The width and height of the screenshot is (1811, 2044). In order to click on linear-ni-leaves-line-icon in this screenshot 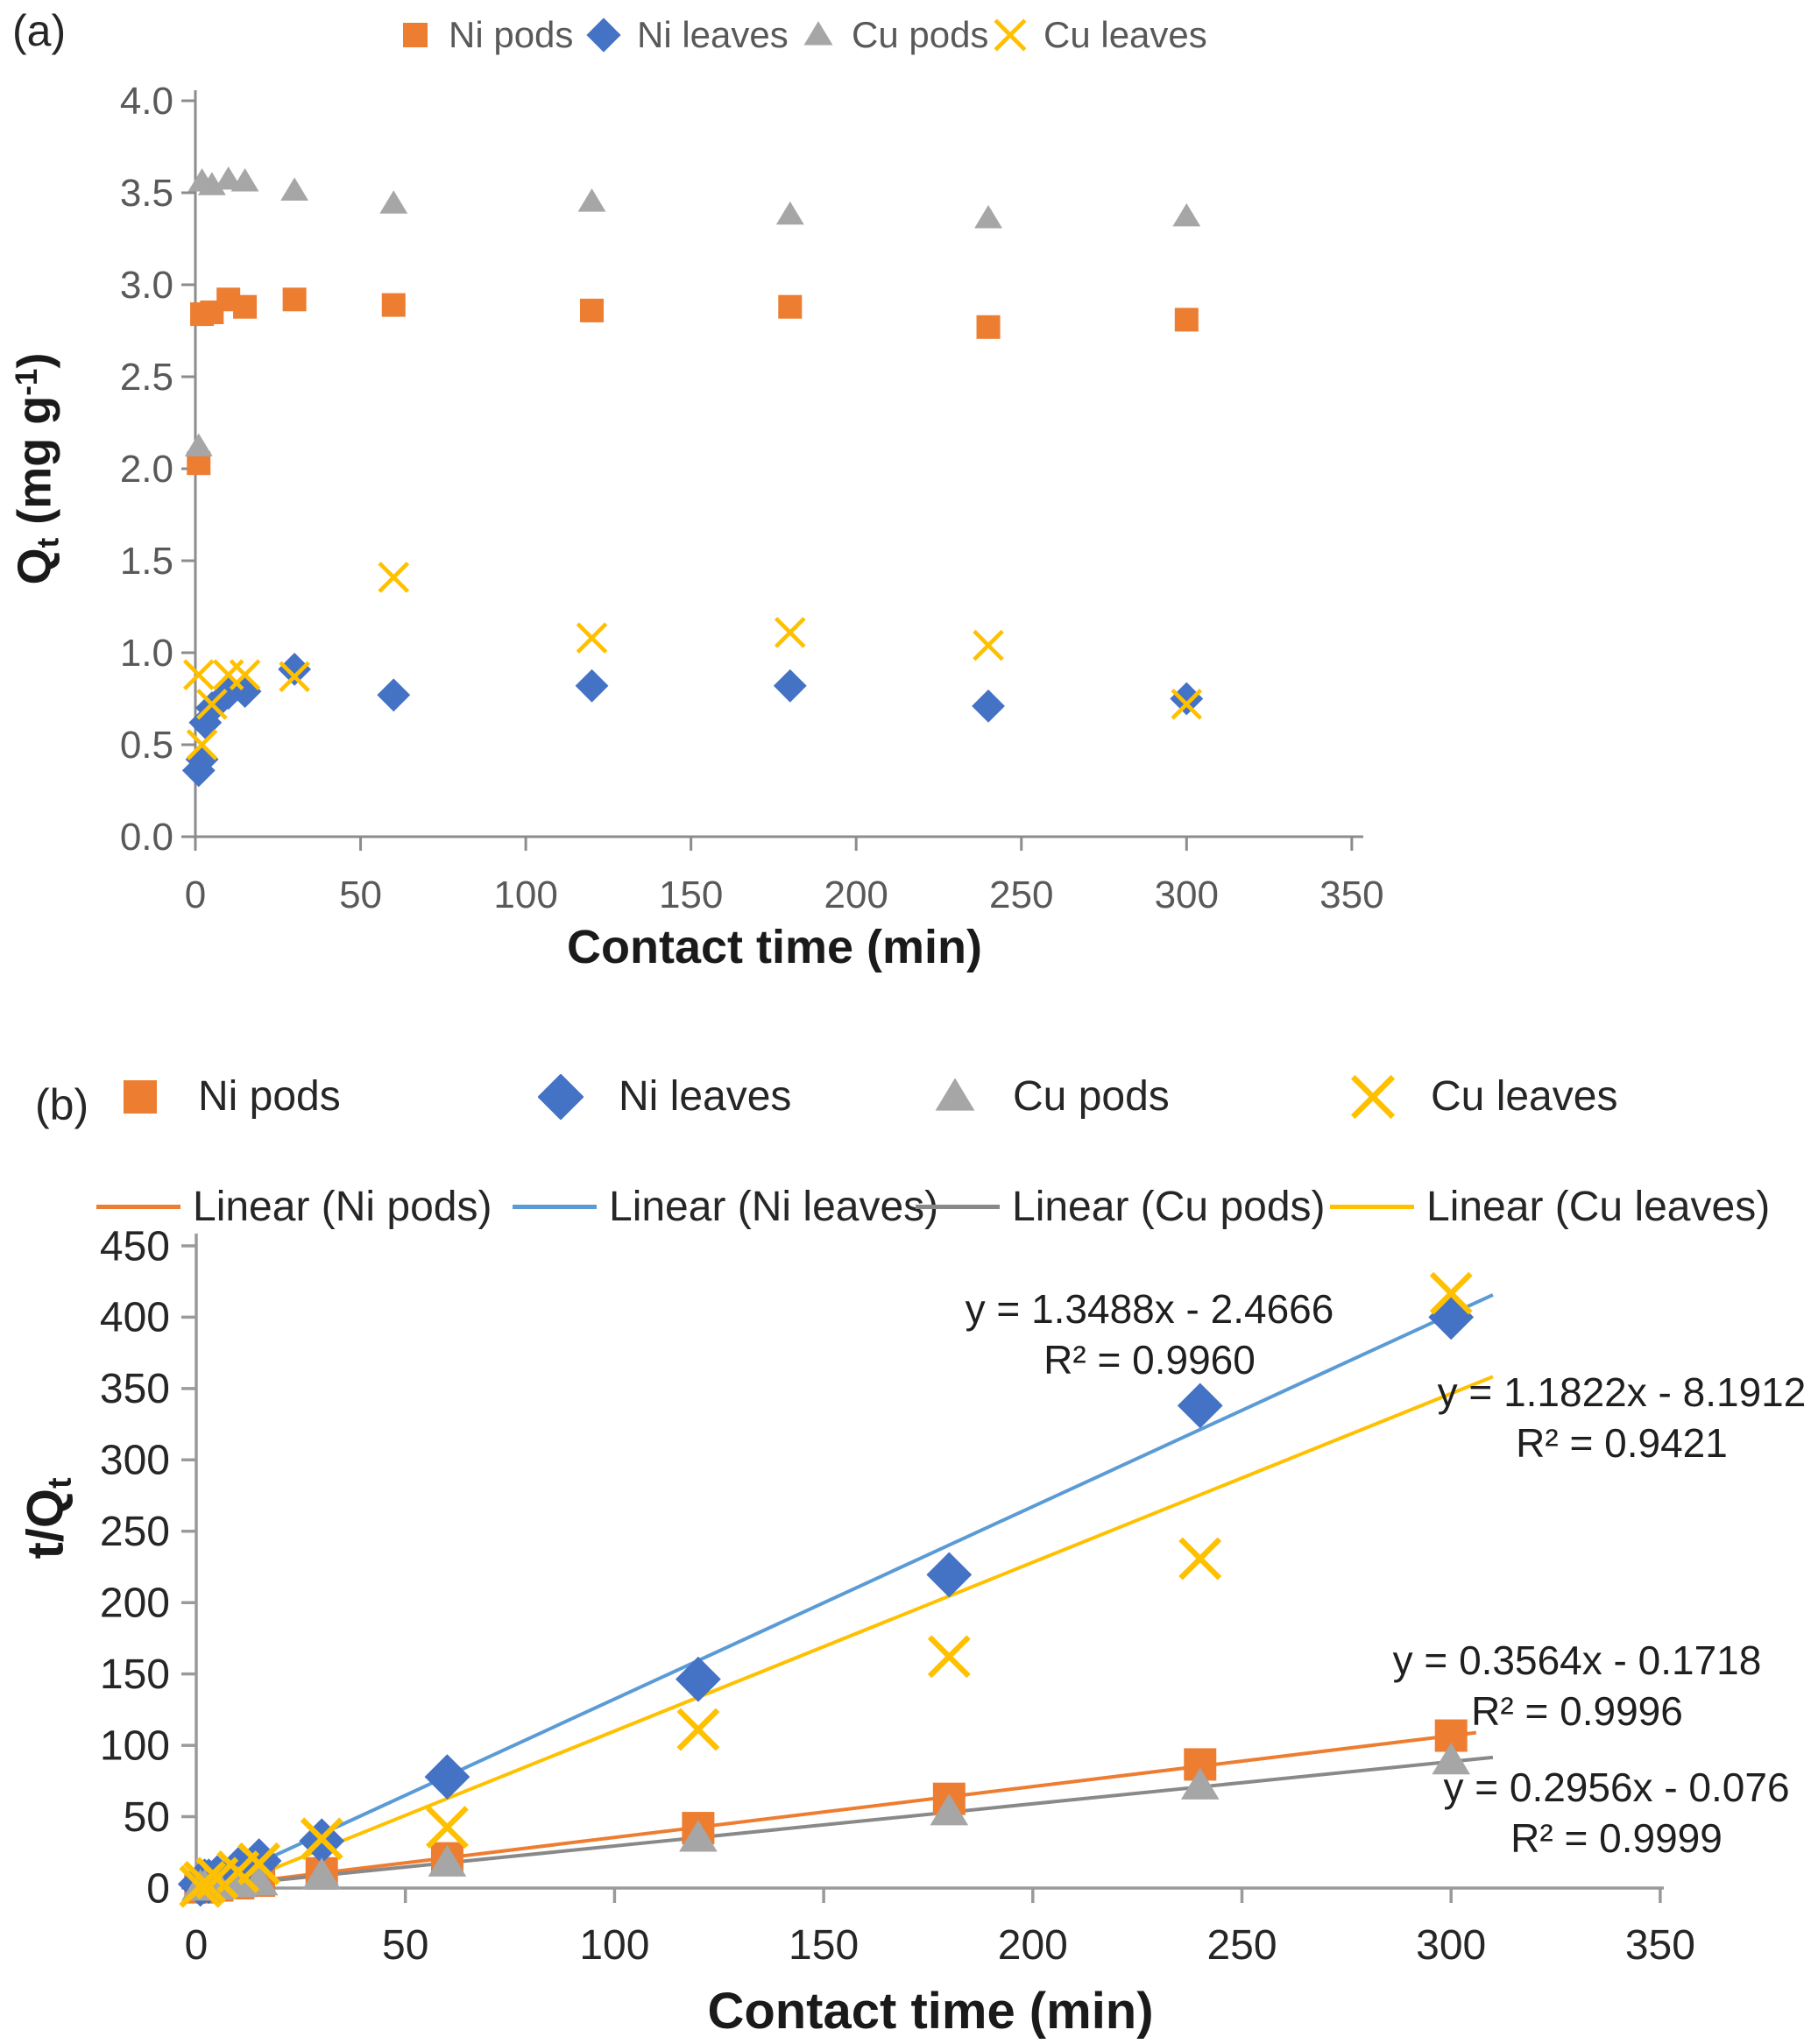, I will do `click(555, 1207)`.